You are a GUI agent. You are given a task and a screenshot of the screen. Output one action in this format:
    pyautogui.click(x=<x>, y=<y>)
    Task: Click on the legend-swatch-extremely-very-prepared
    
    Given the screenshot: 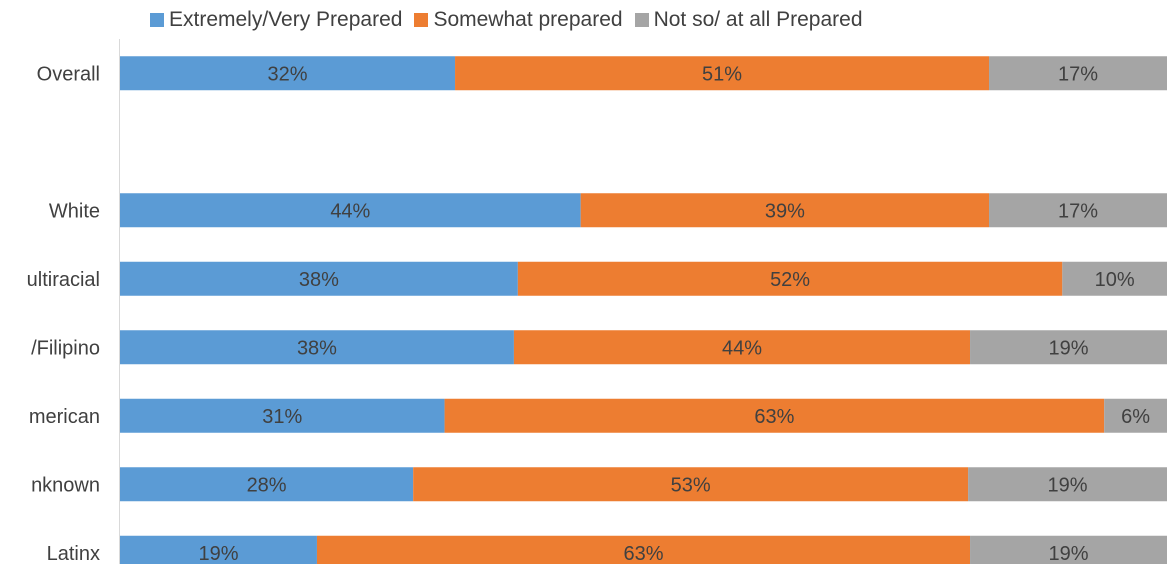 What is the action you would take?
    pyautogui.click(x=157, y=20)
    